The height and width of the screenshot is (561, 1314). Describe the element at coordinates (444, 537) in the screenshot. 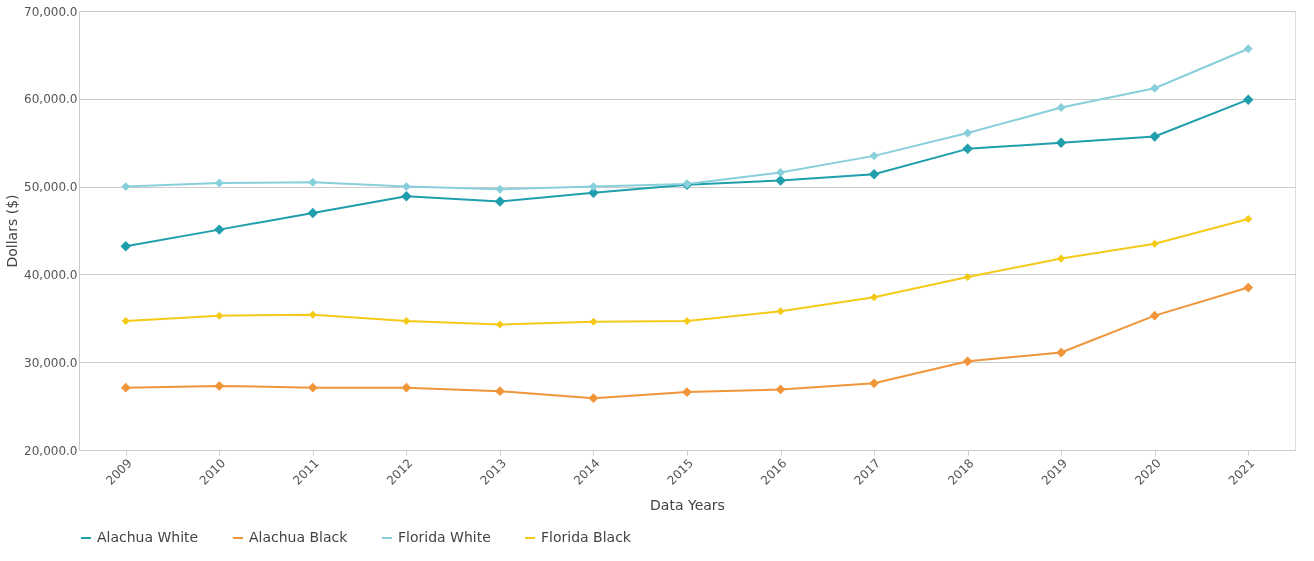

I see `legend-label: Florida White` at that location.